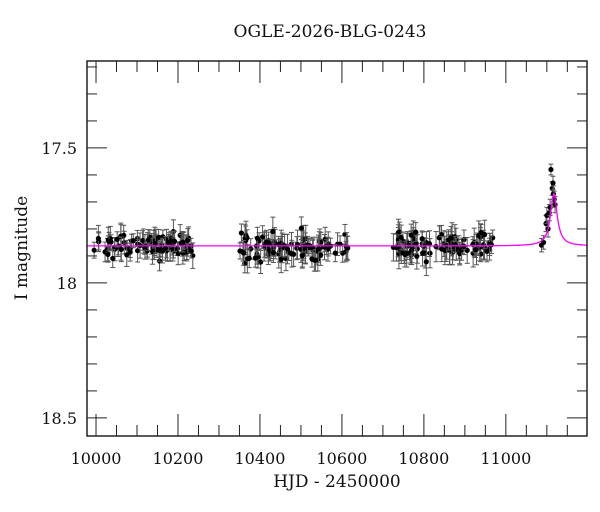 Image resolution: width=600 pixels, height=512 pixels. What do you see at coordinates (59, 148) in the screenshot?
I see `y-tick-label: 17.5` at bounding box center [59, 148].